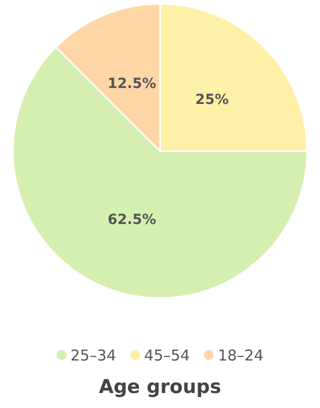 The height and width of the screenshot is (408, 320). I want to click on data-label: 62.5%, so click(132, 220).